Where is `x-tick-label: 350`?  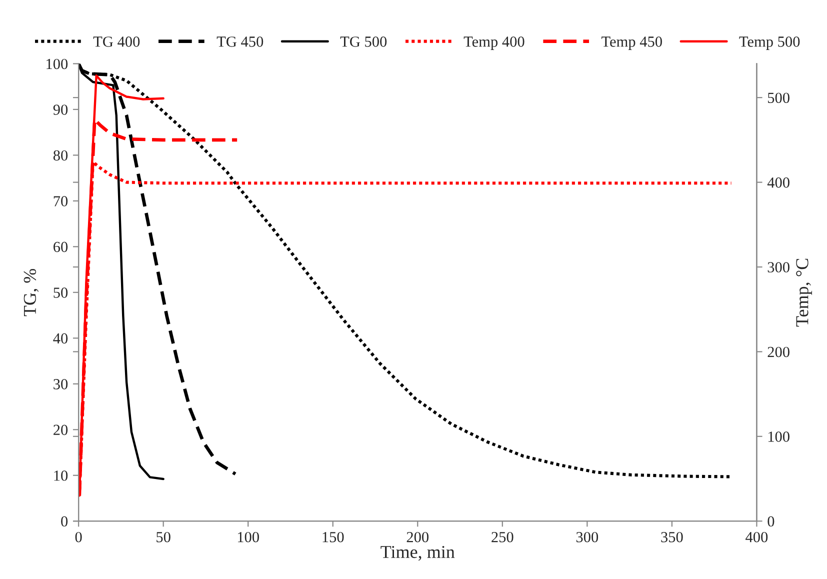 x-tick-label: 350 is located at coordinates (672, 537).